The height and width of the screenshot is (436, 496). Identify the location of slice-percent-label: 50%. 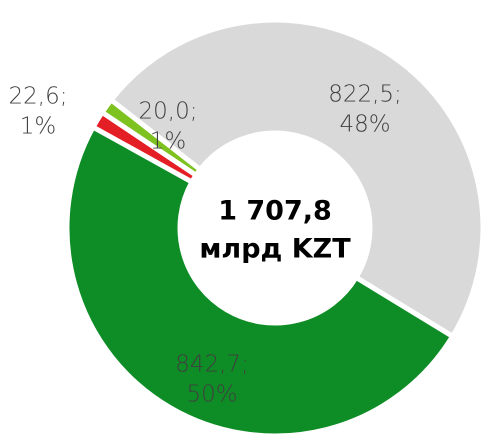
(211, 395).